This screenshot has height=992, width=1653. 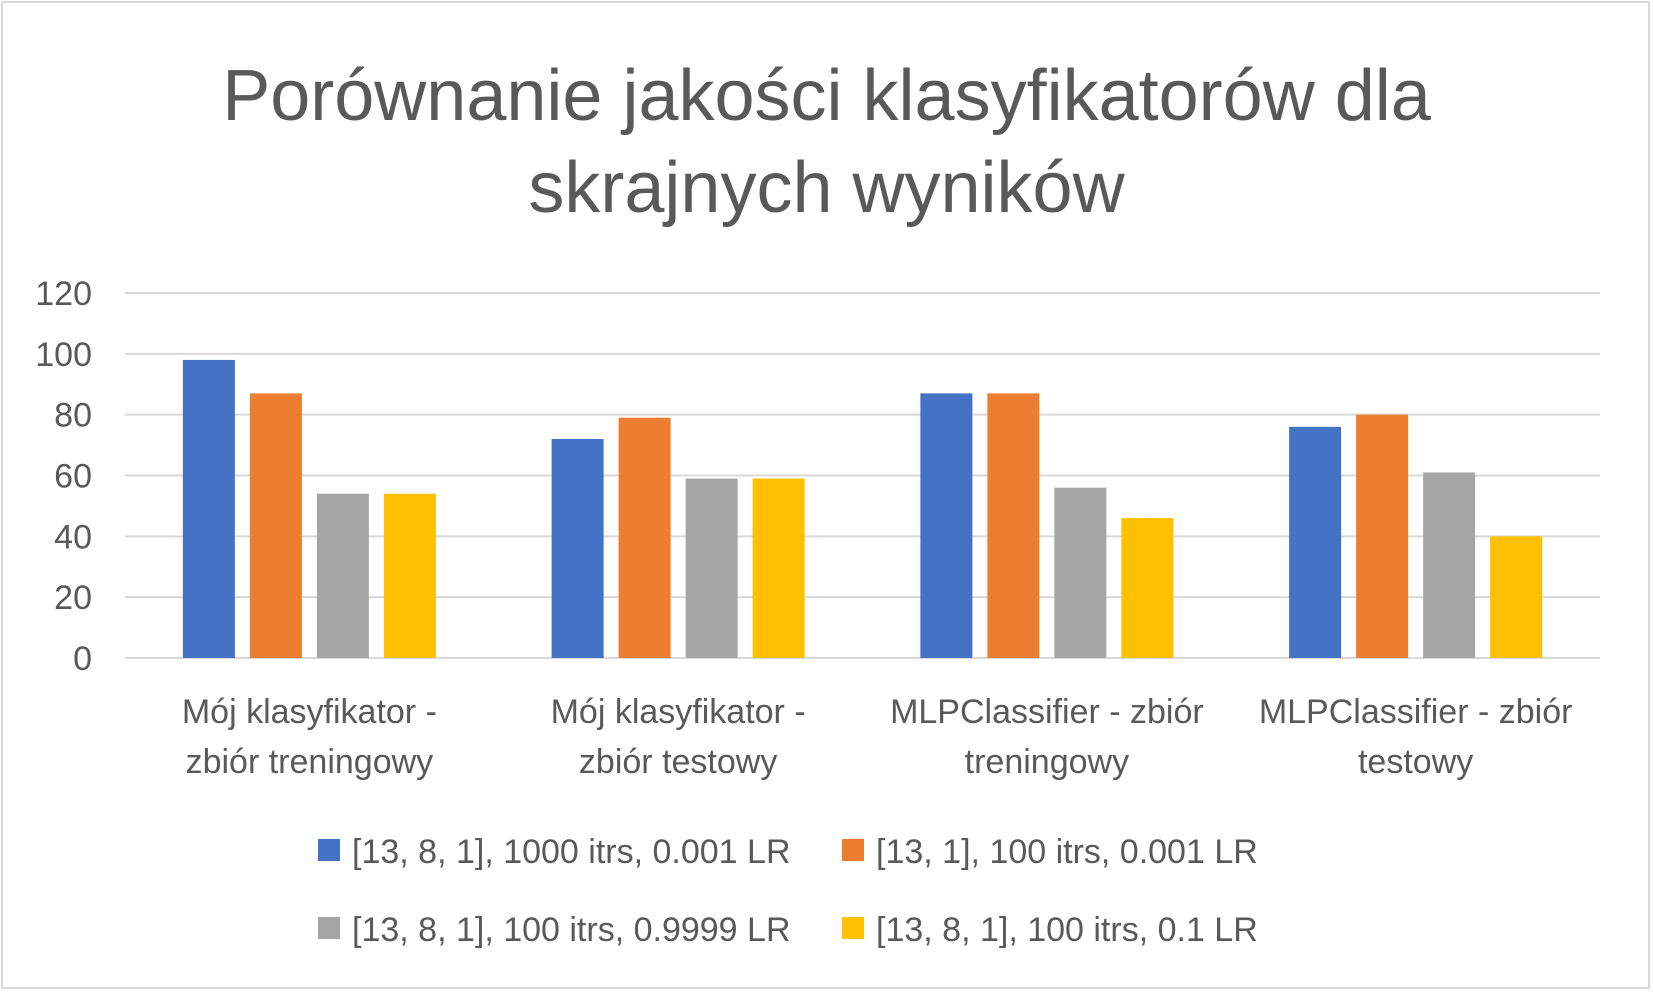 What do you see at coordinates (63, 355) in the screenshot?
I see `y-tick-label: 100` at bounding box center [63, 355].